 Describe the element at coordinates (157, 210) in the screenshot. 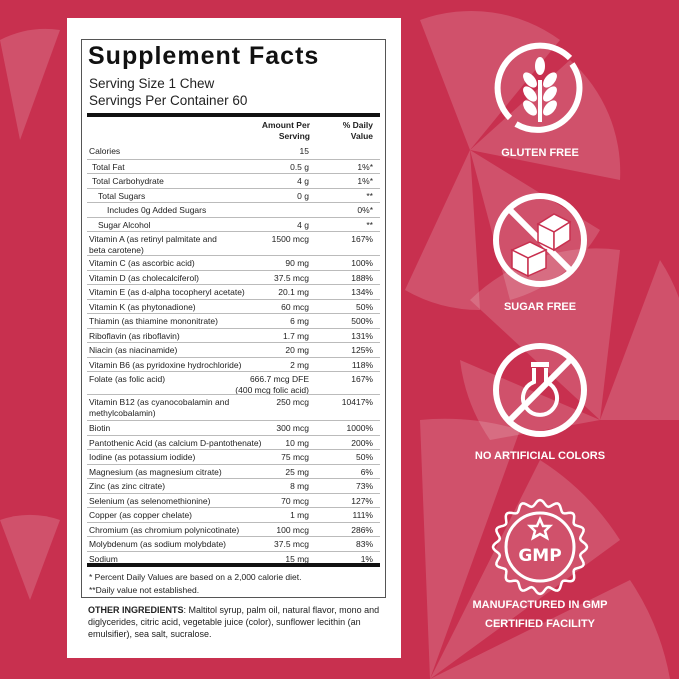

I see `nutrient-name: Includes 0g Added Sugars` at that location.